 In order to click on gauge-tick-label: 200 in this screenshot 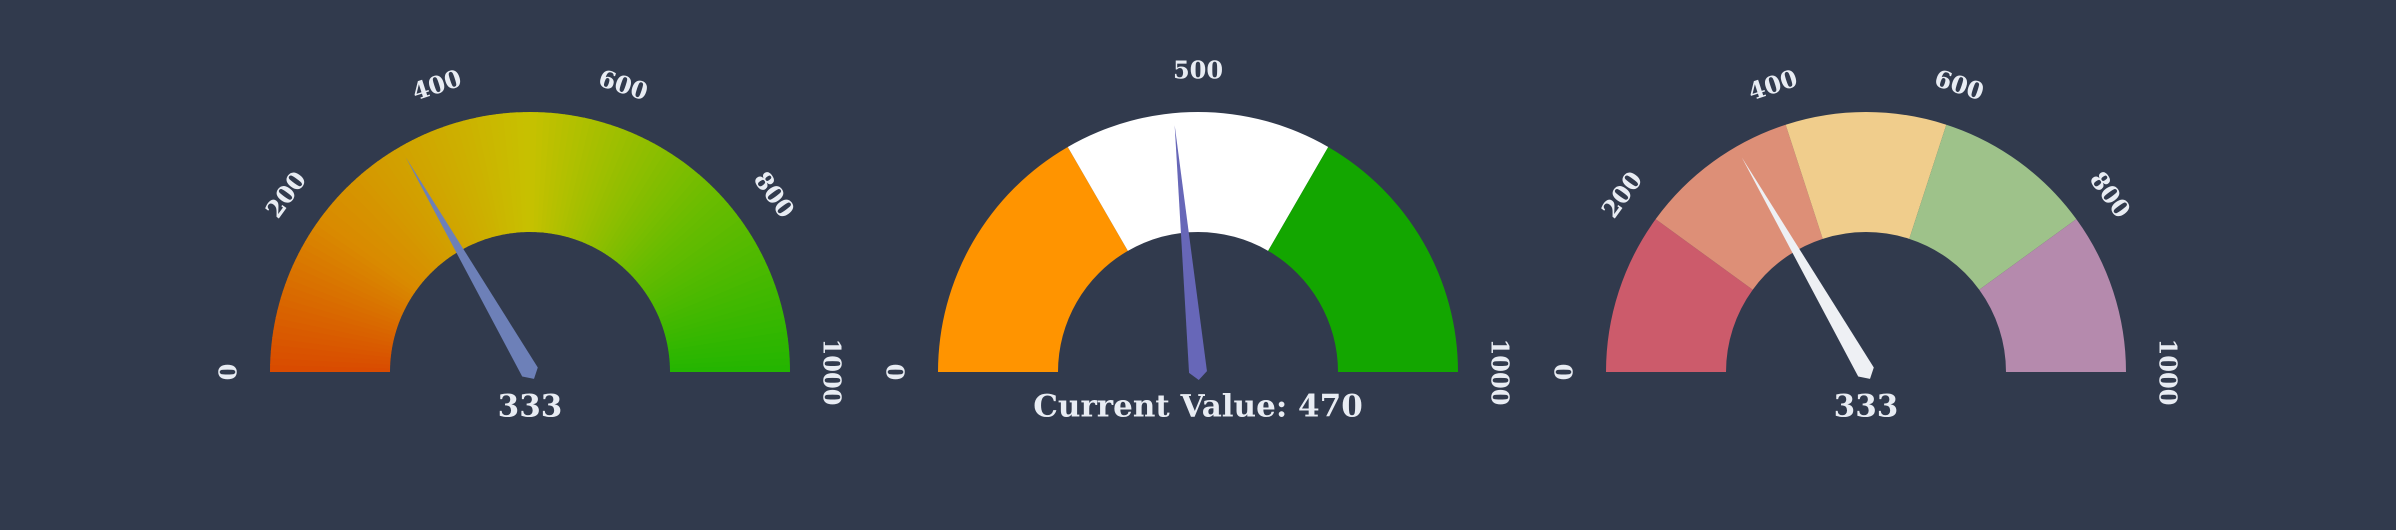, I will do `click(285, 195)`.